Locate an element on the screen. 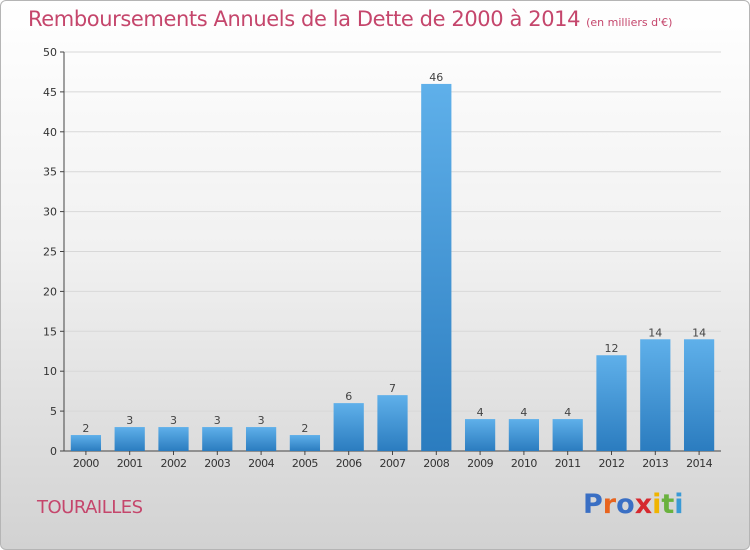  x-tick-label: 2008 is located at coordinates (436, 463).